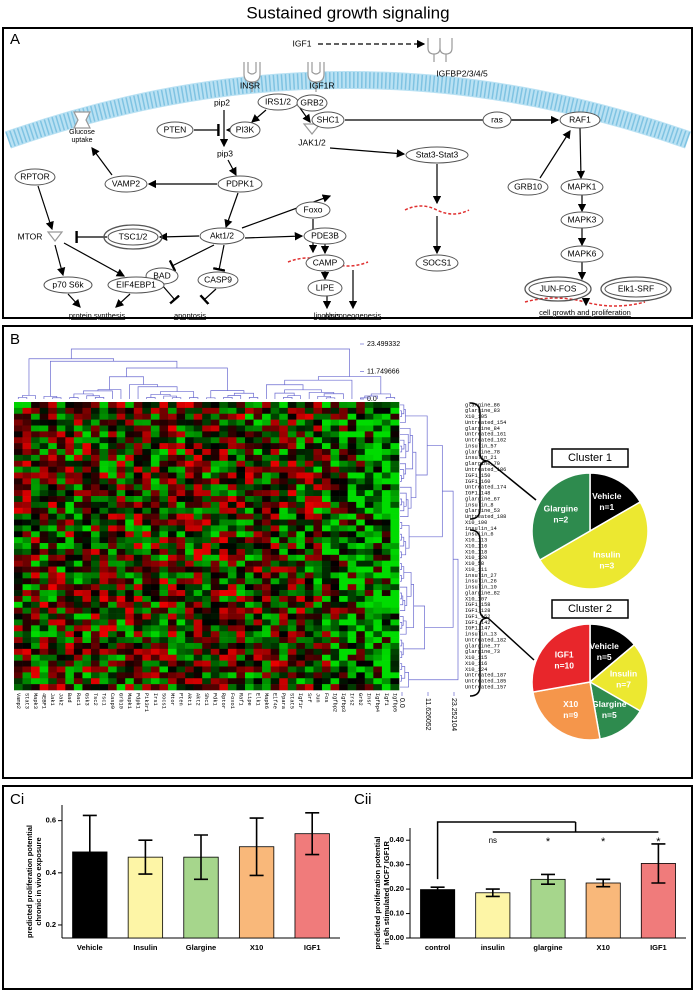  What do you see at coordinates (481, 582) in the screenshot?
I see `row-label: insulin_26` at bounding box center [481, 582].